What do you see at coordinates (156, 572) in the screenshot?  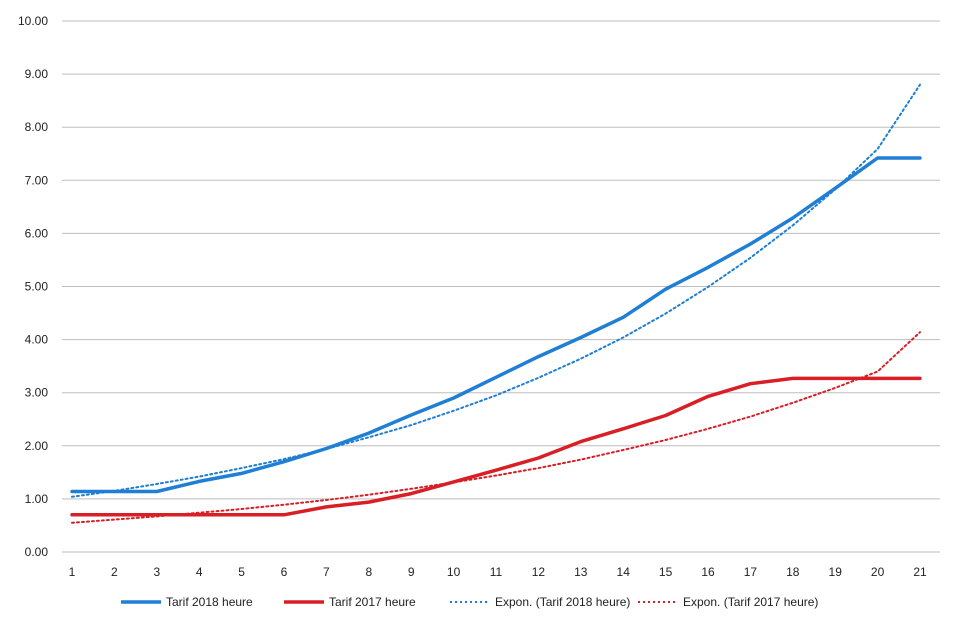 I see `x-tick-label: 3` at bounding box center [156, 572].